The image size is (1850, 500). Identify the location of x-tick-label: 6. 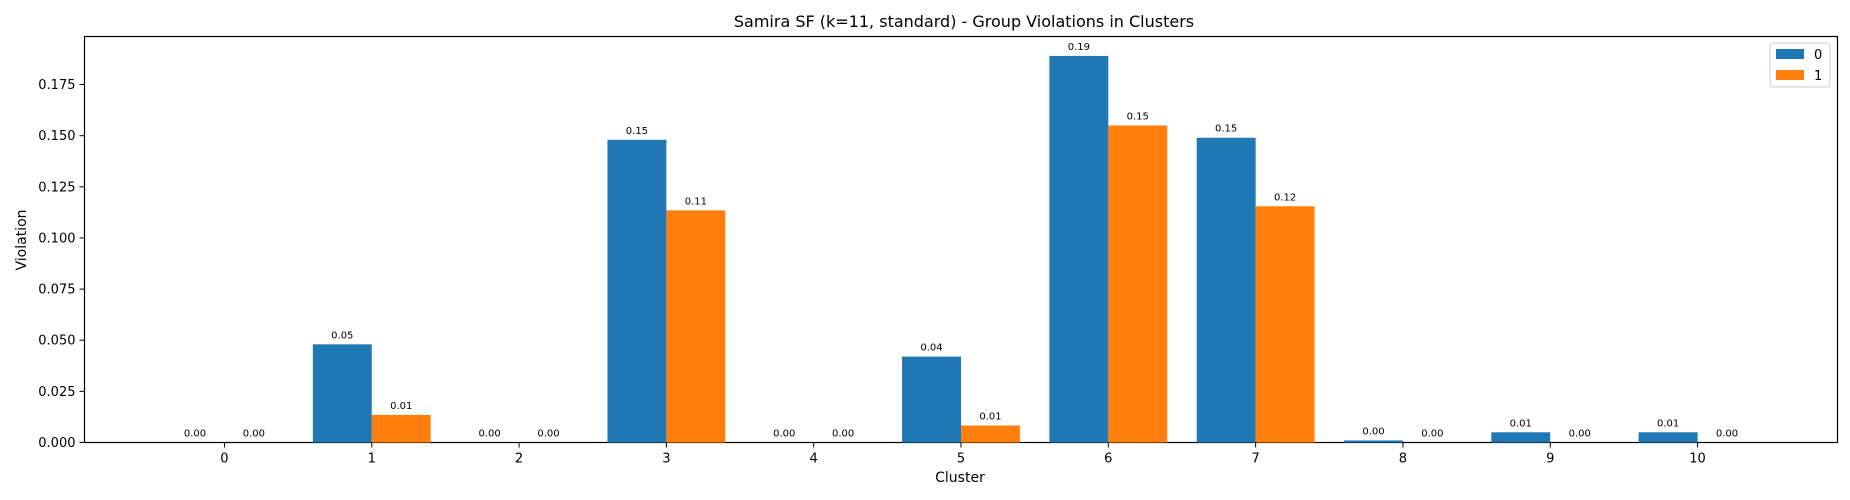
(1108, 459).